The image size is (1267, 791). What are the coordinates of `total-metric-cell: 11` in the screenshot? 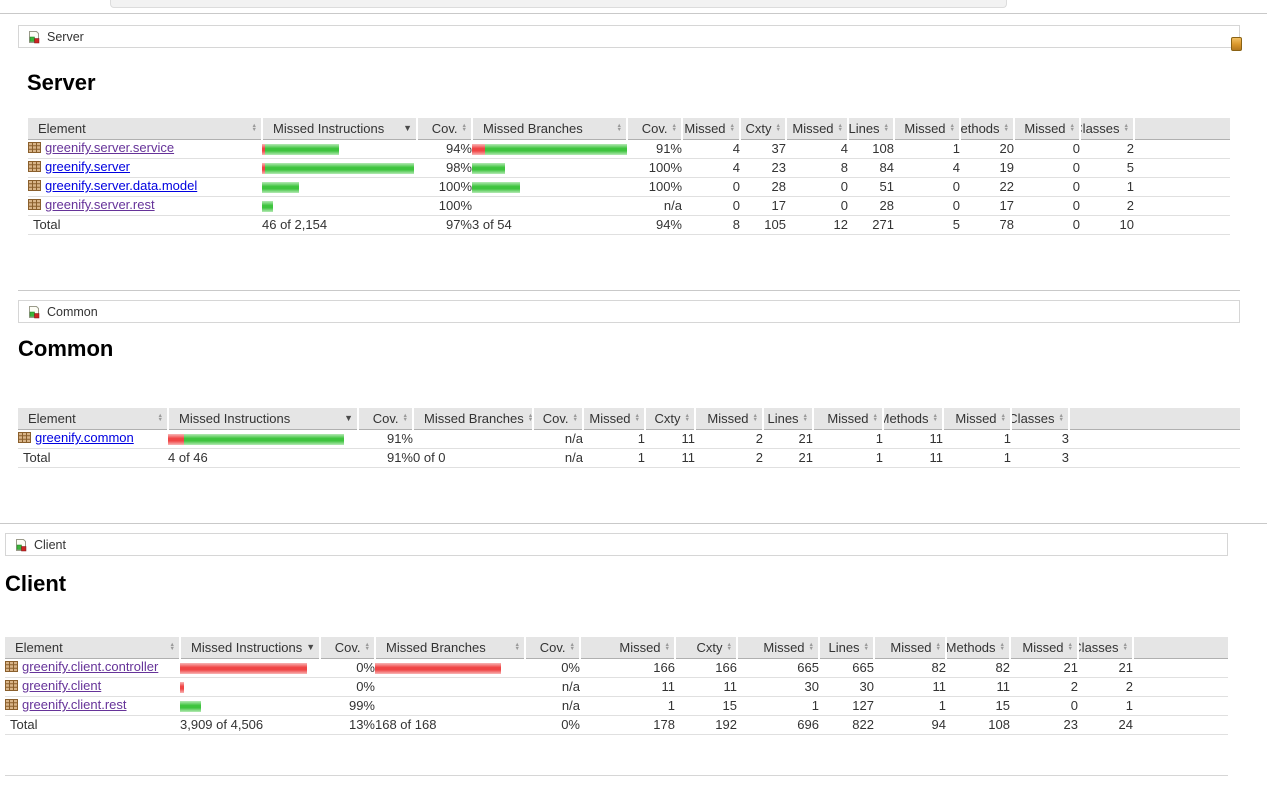 It's located at (913, 457).